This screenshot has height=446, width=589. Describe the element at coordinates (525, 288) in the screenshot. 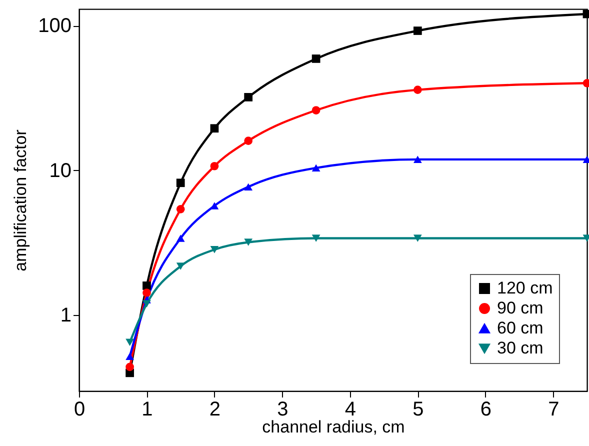

I see `legend-label: 120 cm` at that location.